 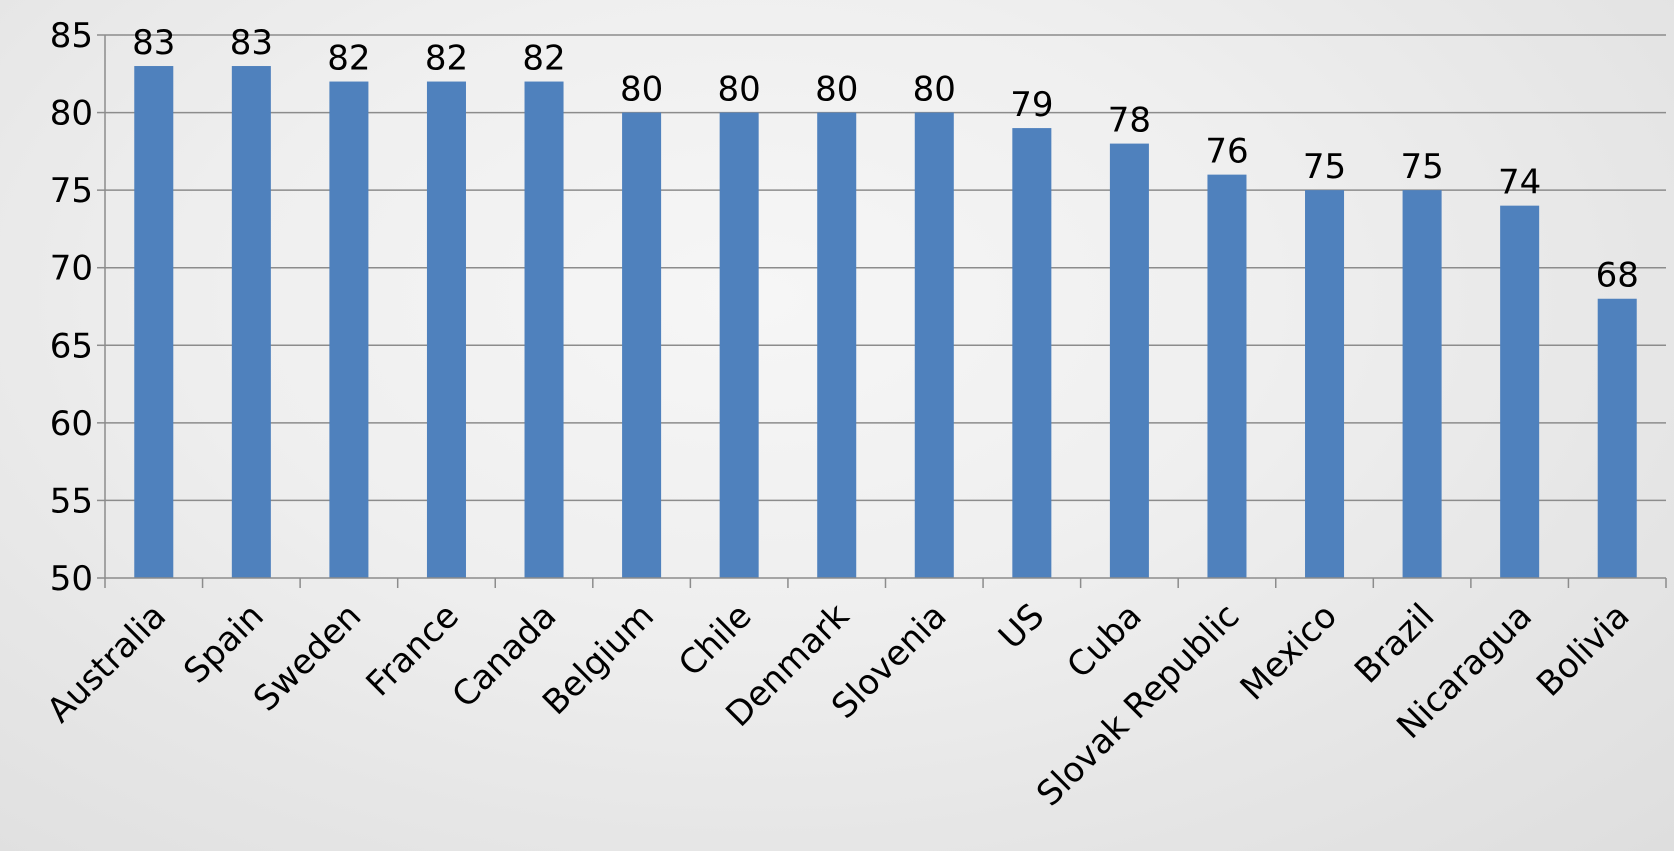 I want to click on data-label-france: 82, so click(x=446, y=59).